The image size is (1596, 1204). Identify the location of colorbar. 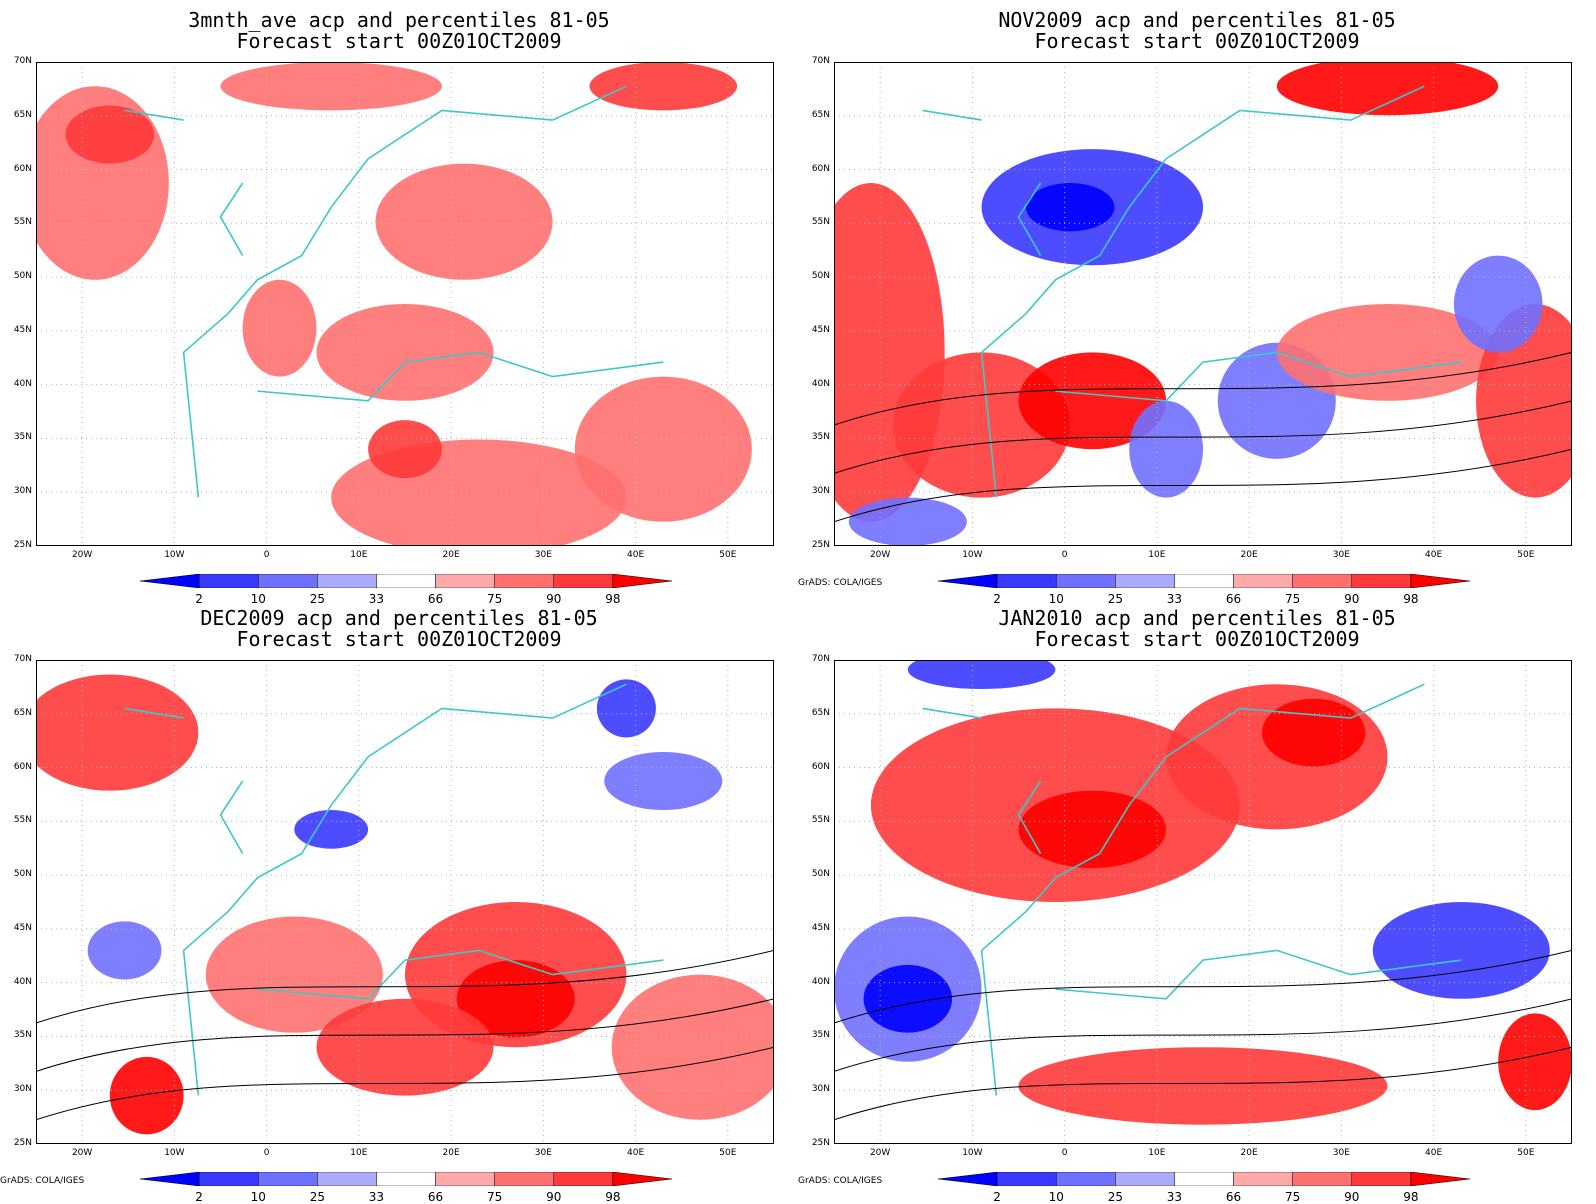
(1204, 581).